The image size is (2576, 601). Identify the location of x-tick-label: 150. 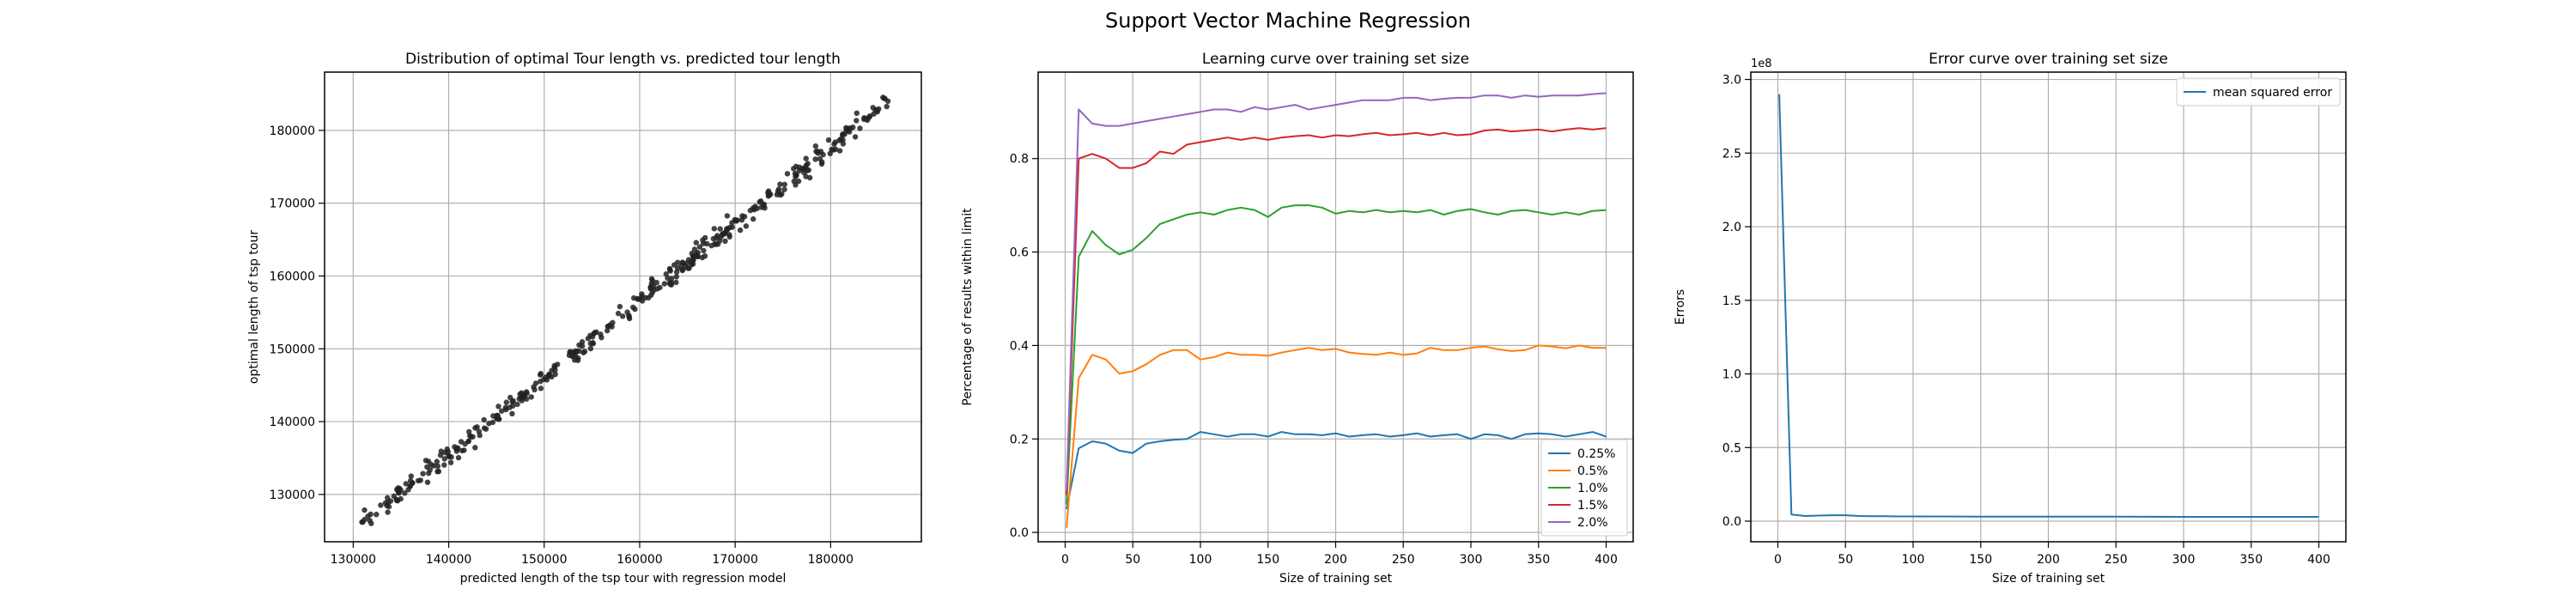
(1268, 560).